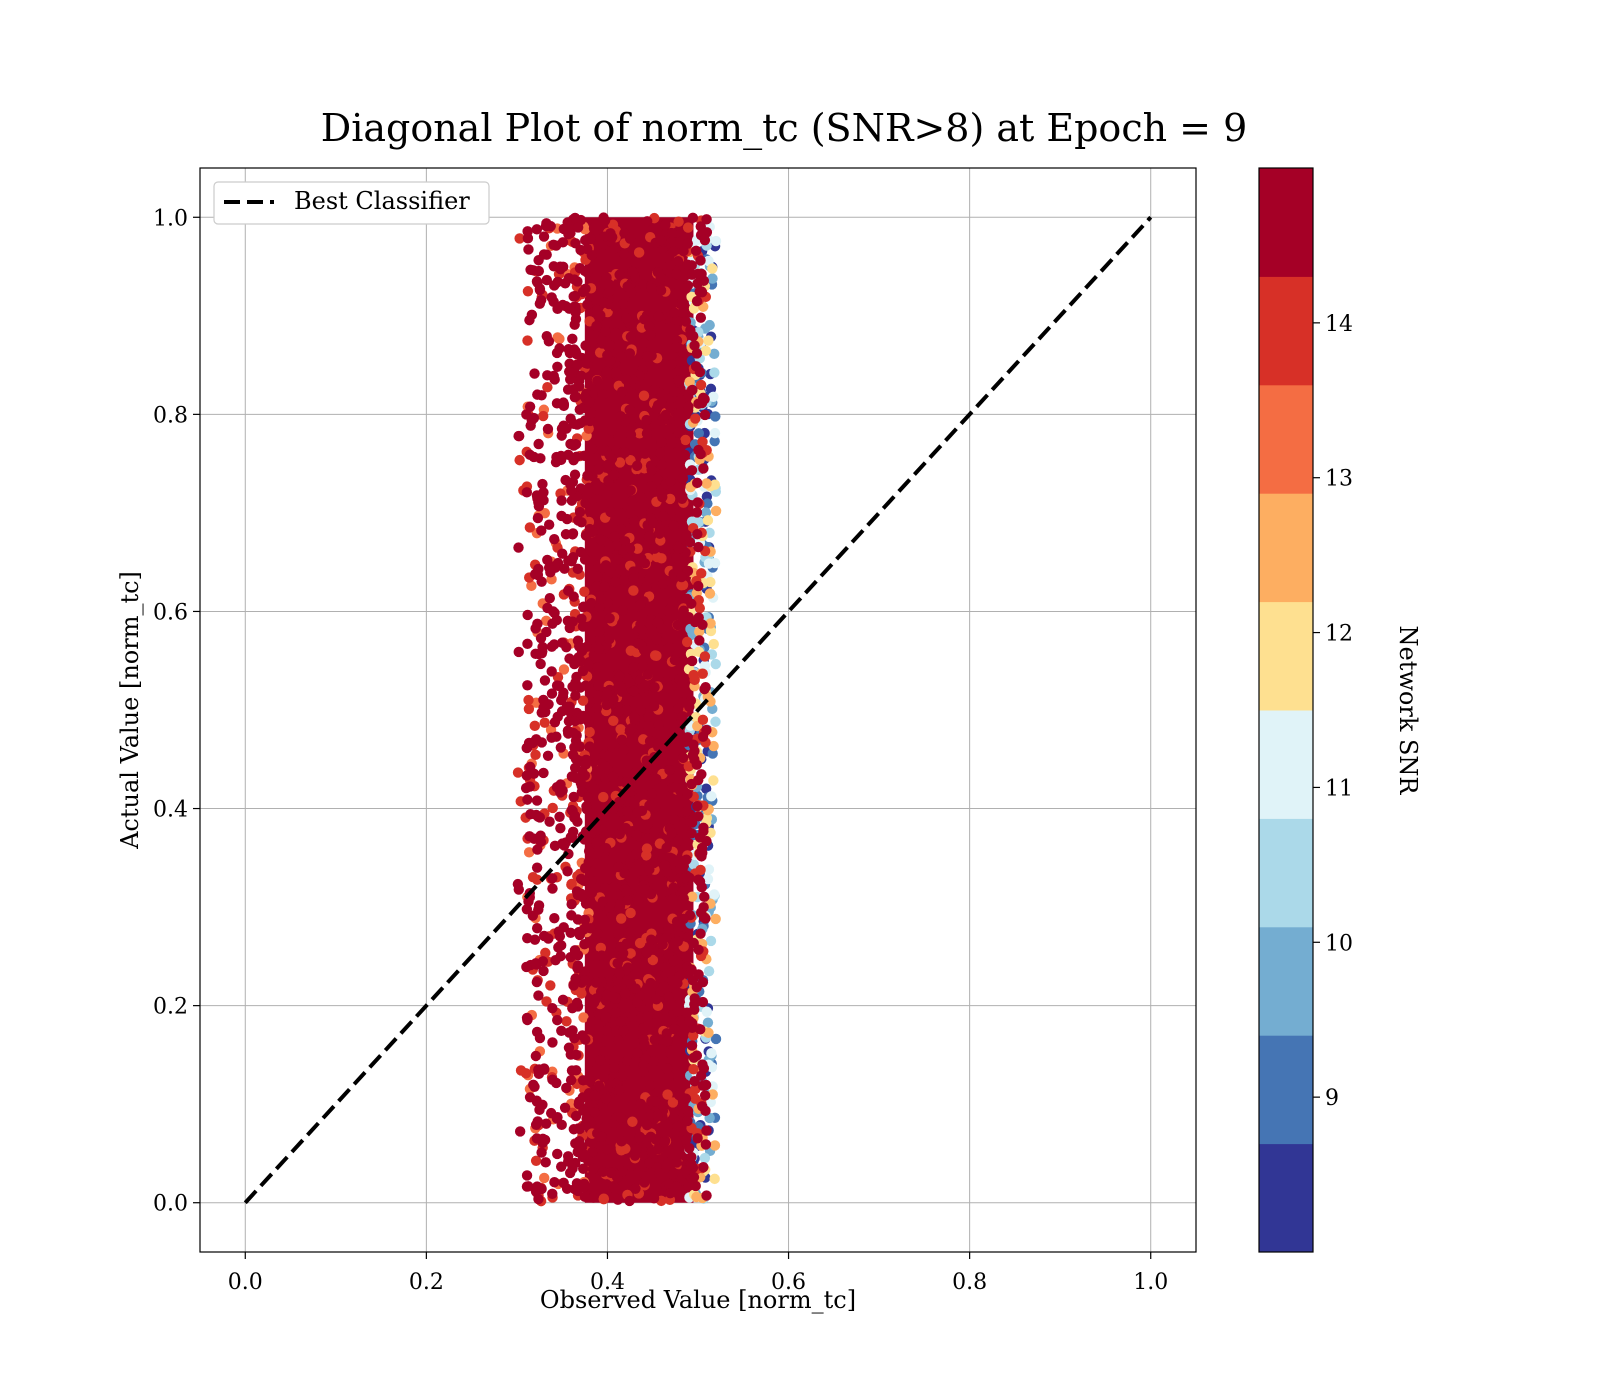  I want to click on colorbar-frame, so click(1286, 710).